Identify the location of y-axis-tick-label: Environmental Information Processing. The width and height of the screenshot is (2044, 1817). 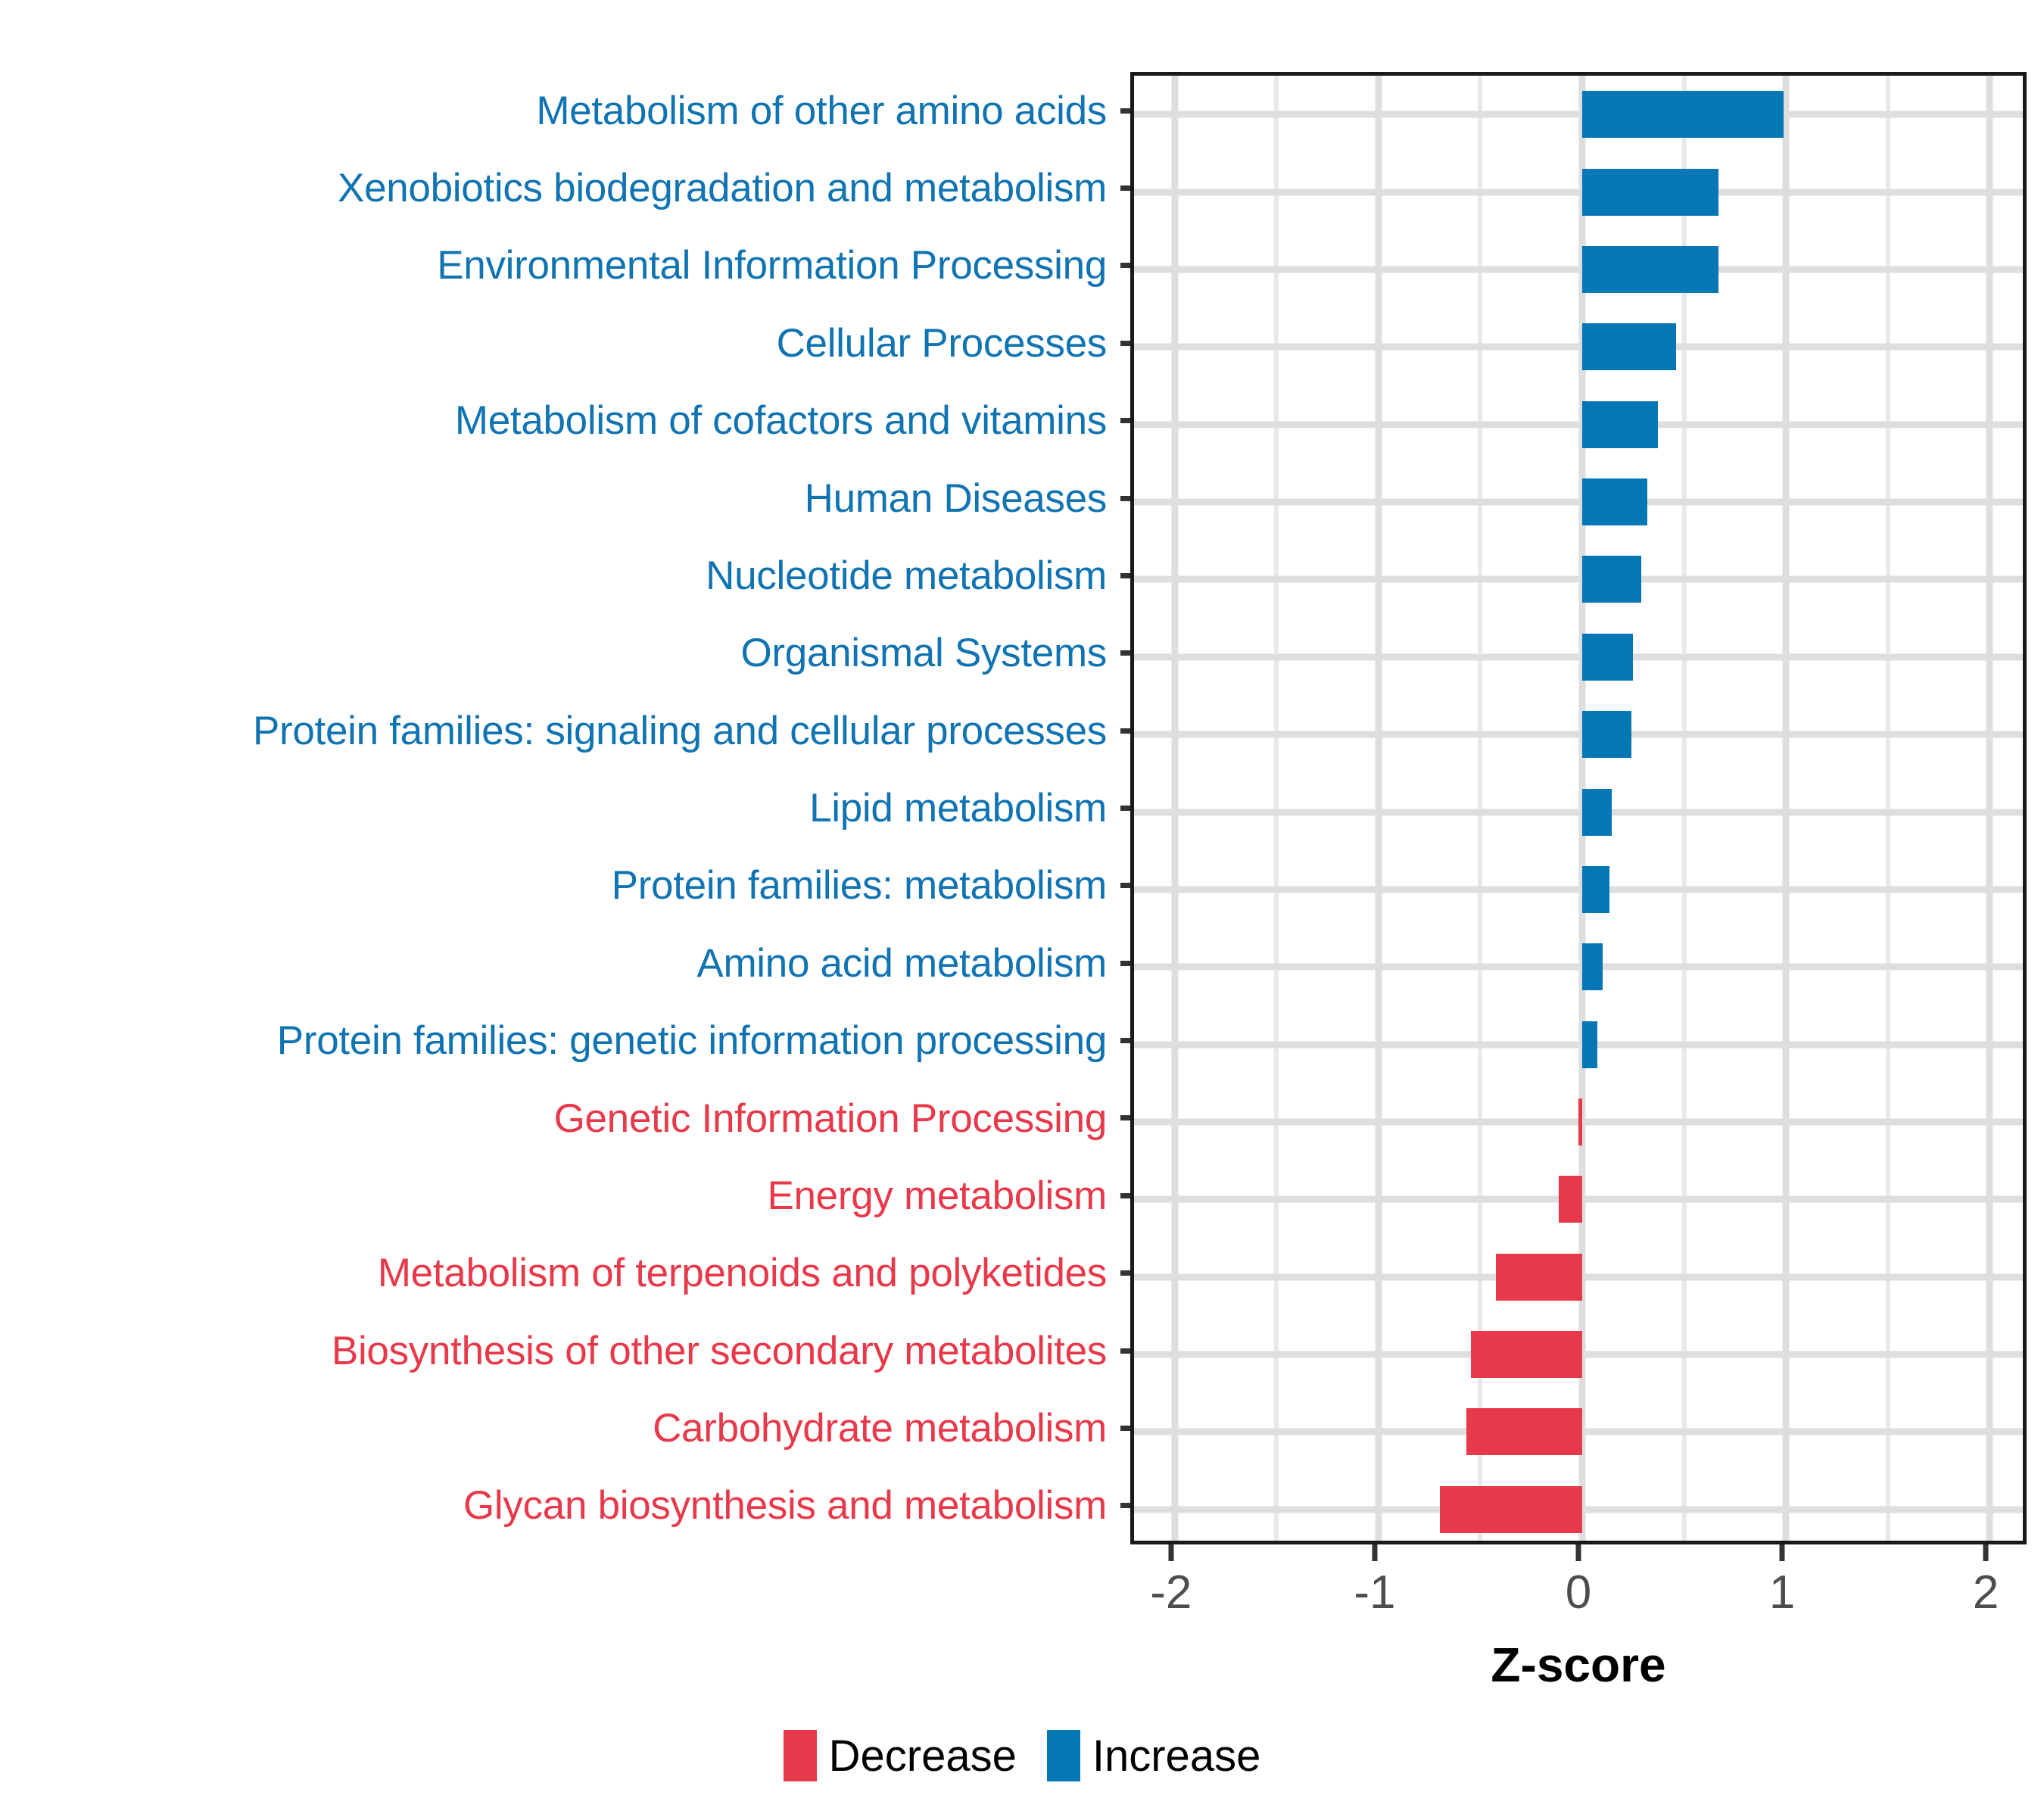
(560, 265).